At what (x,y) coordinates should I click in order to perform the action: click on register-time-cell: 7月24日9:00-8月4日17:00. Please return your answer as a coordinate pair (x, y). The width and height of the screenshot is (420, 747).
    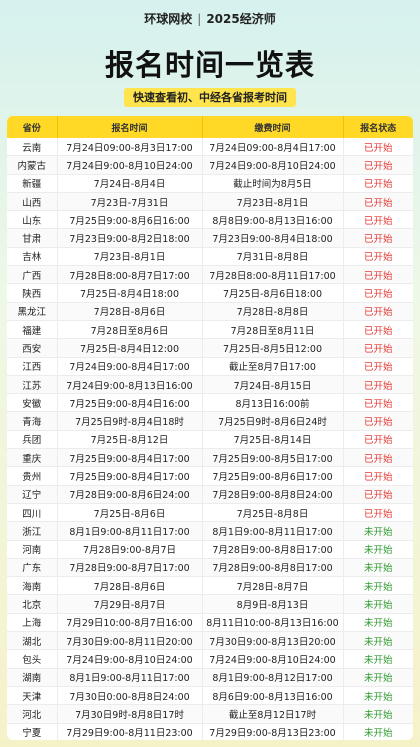
    Looking at the image, I should click on (130, 366).